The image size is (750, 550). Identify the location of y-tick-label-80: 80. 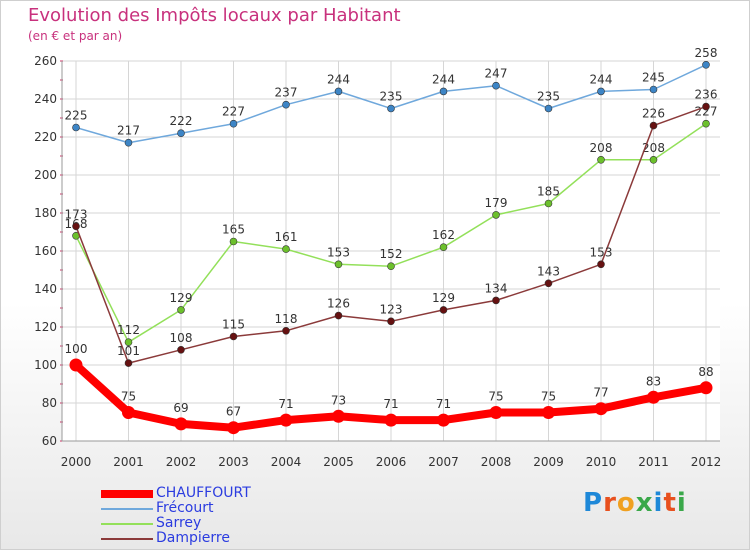
(49, 403).